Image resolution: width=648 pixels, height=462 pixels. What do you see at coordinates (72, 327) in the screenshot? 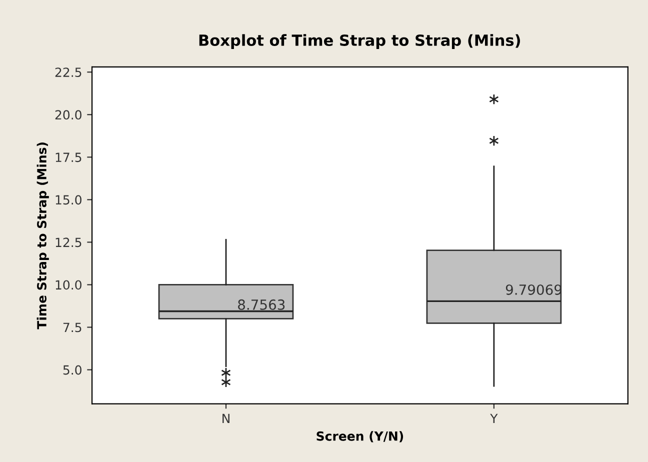
I see `y-tick-label: 7.5` at bounding box center [72, 327].